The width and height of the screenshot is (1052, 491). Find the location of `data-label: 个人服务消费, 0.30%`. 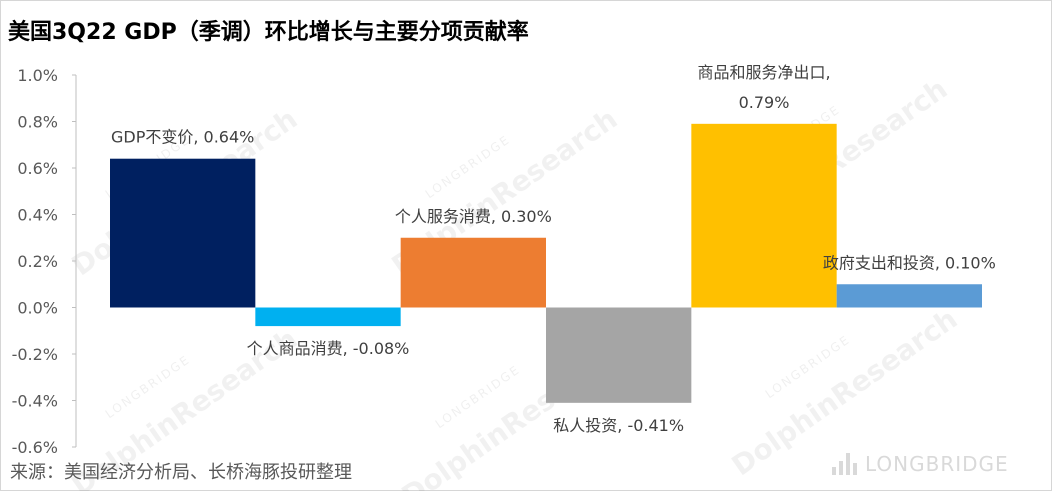

data-label: 个人服务消费, 0.30% is located at coordinates (473, 216).